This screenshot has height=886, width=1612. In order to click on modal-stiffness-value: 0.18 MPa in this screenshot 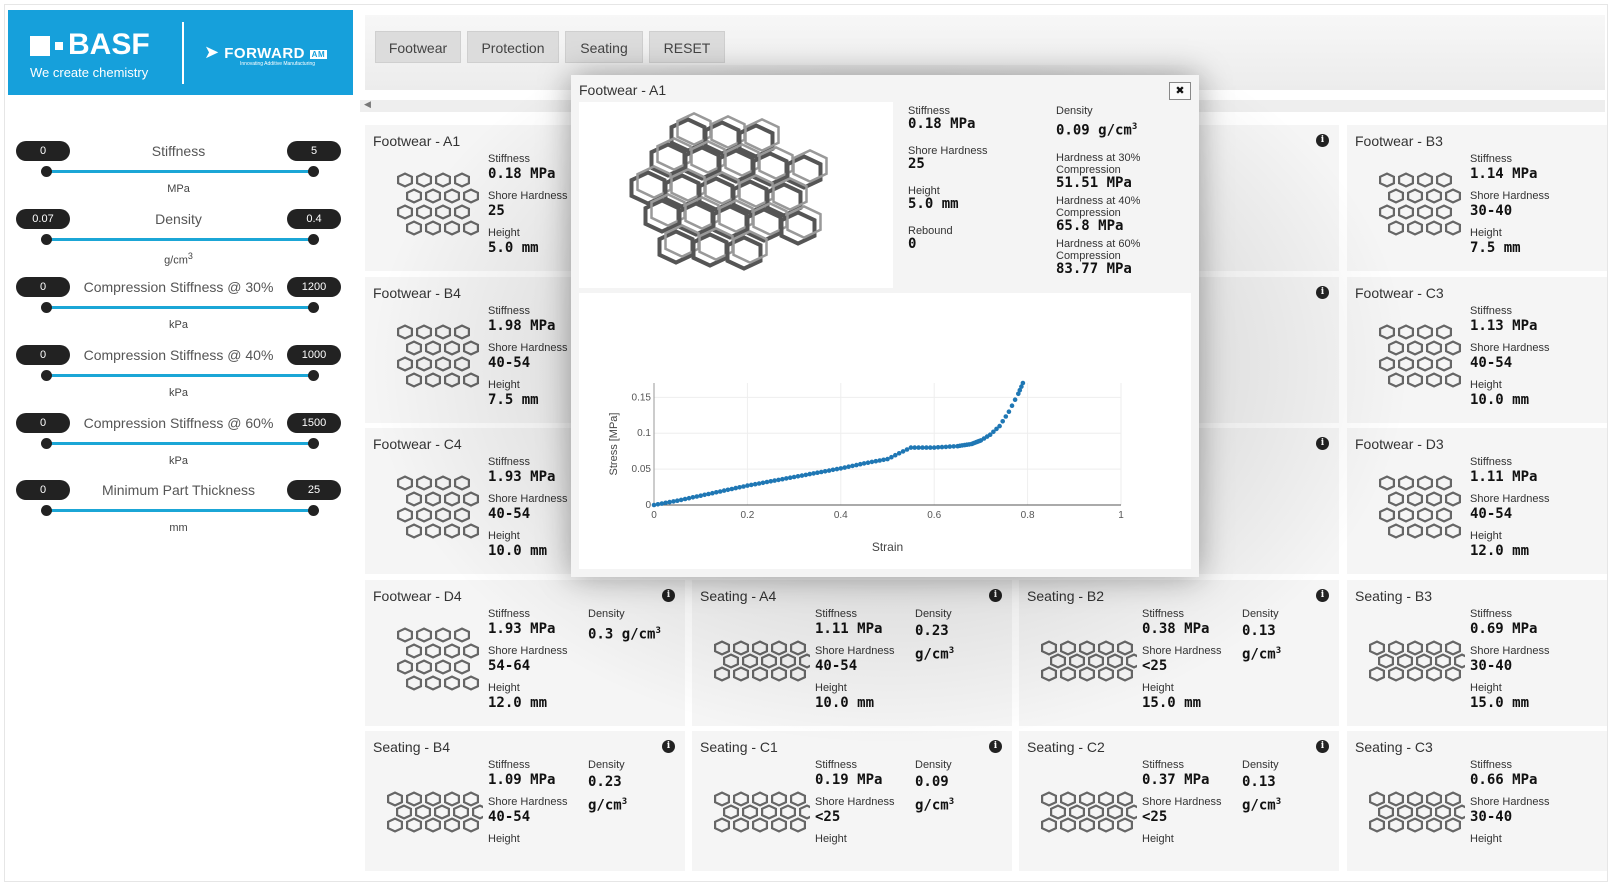, I will do `click(942, 124)`.